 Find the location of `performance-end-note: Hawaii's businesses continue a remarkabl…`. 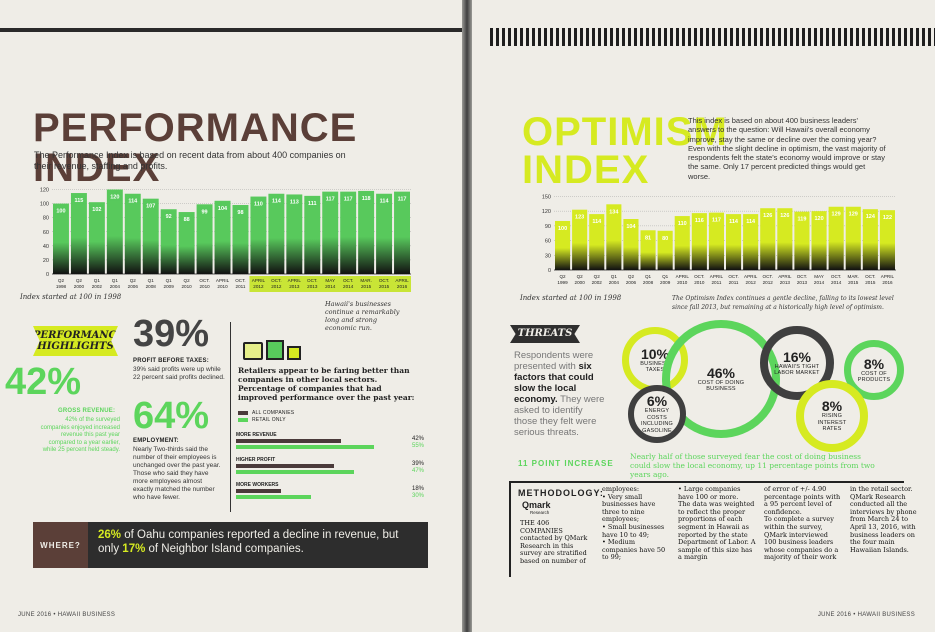

performance-end-note: Hawaii's businesses continue a remarkabl… is located at coordinates (362, 316).